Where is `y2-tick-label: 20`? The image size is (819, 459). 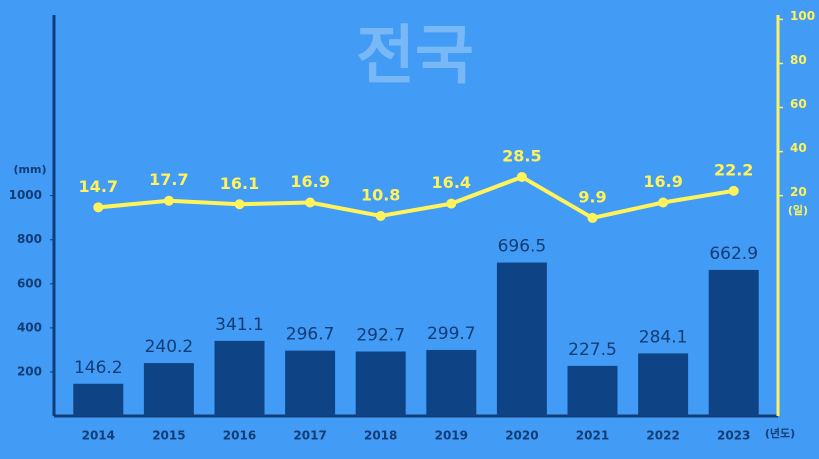
y2-tick-label: 20 is located at coordinates (798, 192).